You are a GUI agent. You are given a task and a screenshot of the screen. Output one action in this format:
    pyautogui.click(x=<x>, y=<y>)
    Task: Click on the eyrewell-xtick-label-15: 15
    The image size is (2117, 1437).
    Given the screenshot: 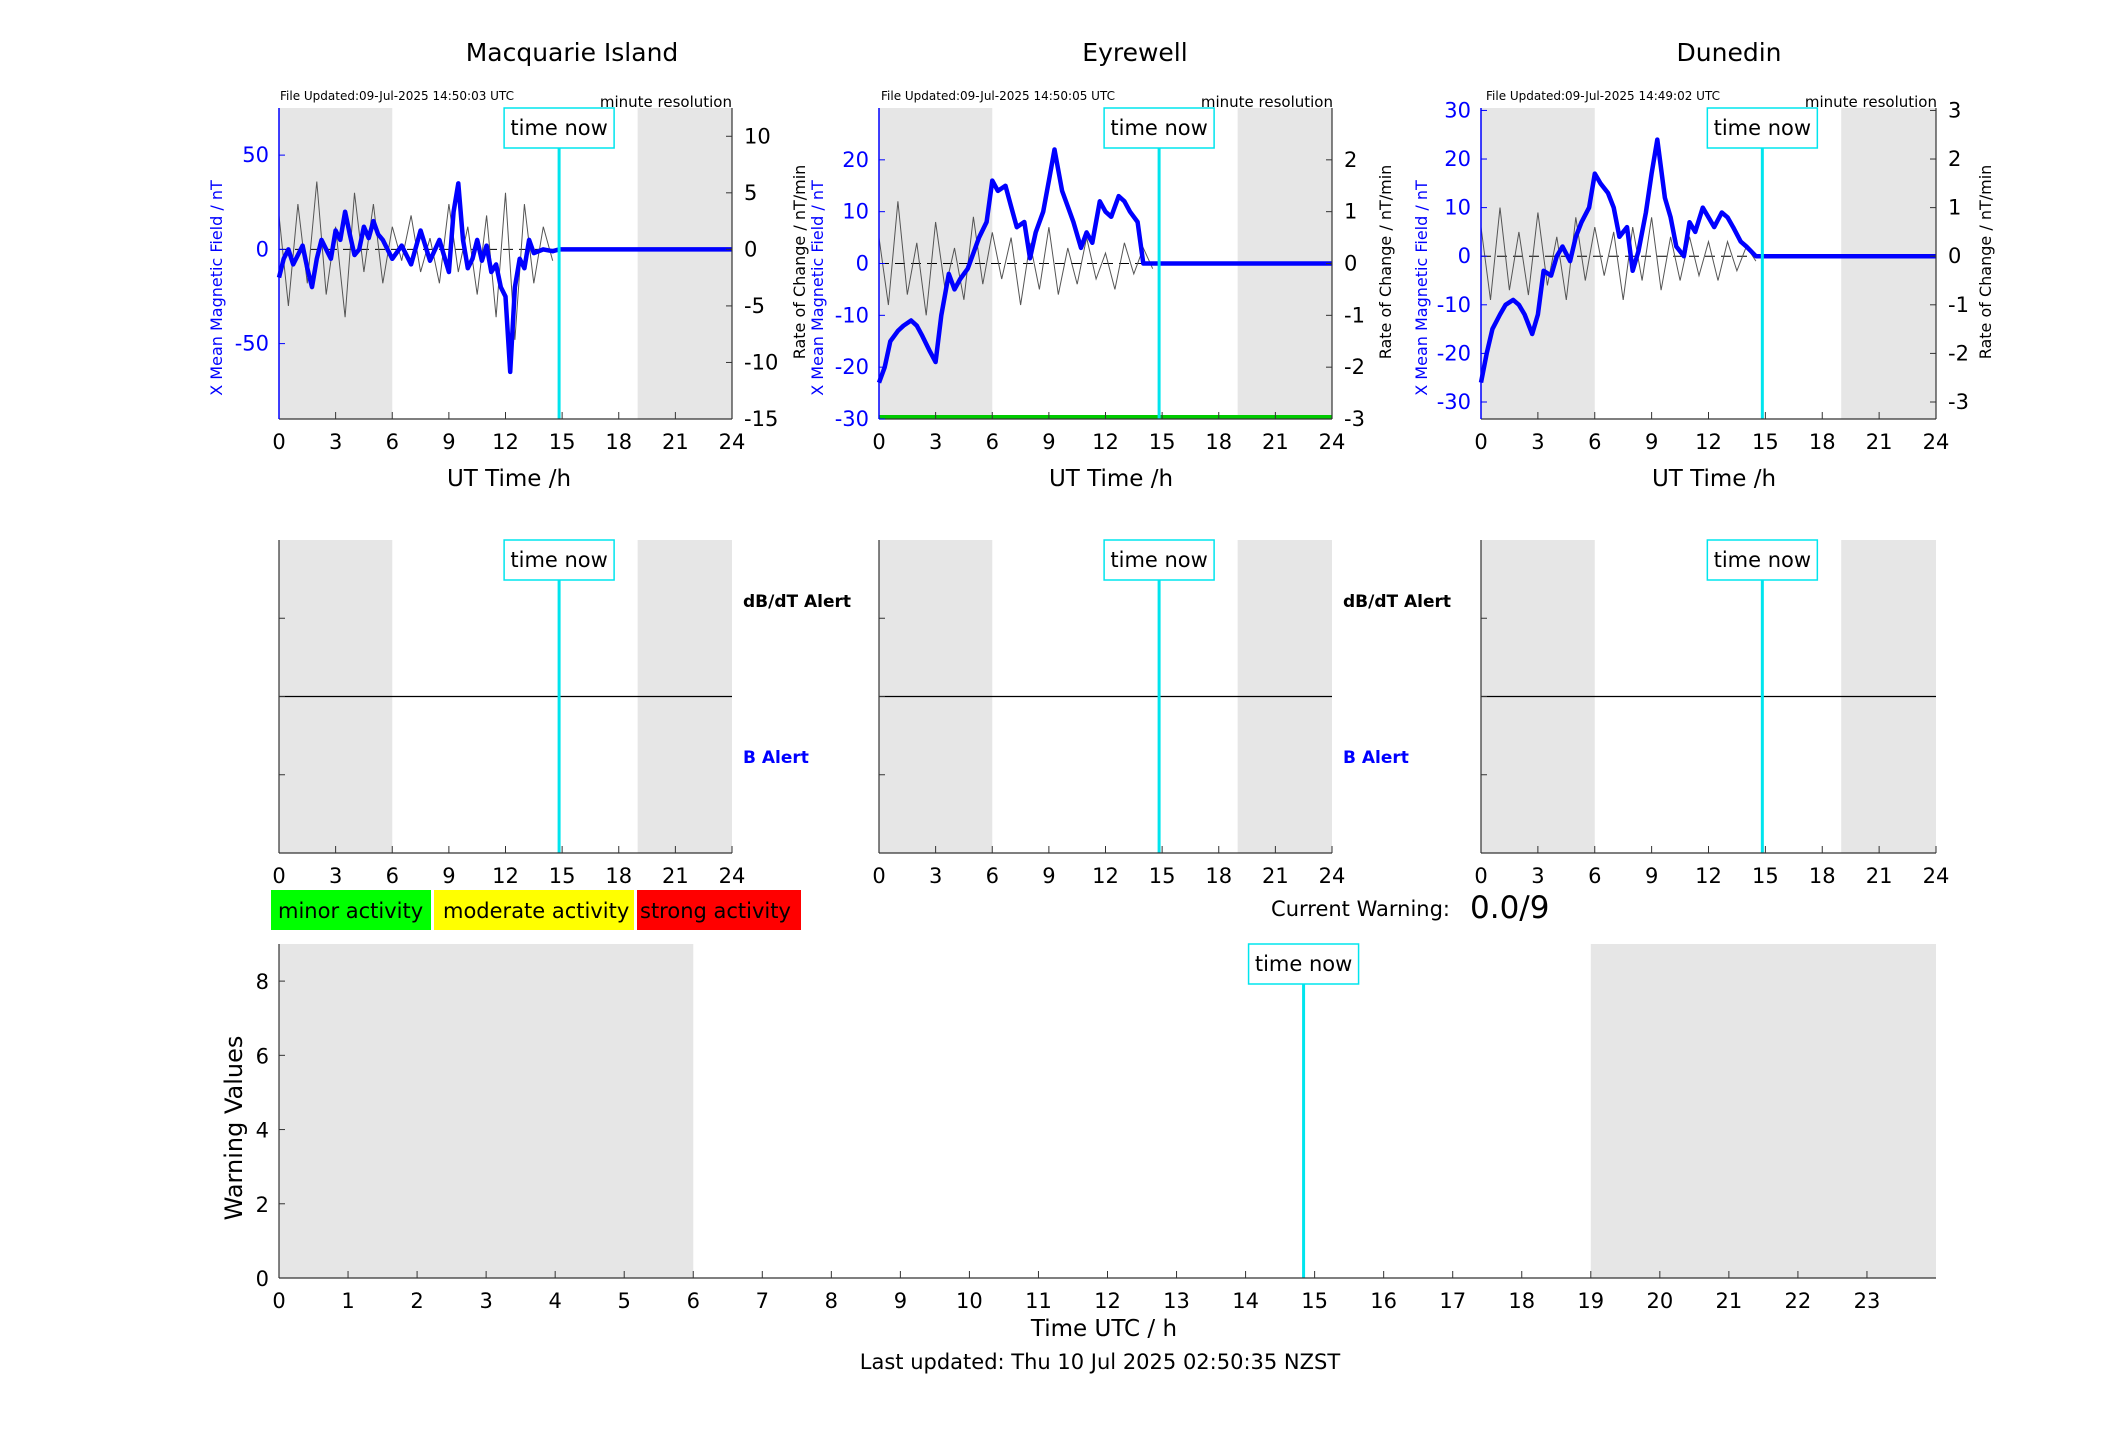 What is the action you would take?
    pyautogui.click(x=1162, y=442)
    